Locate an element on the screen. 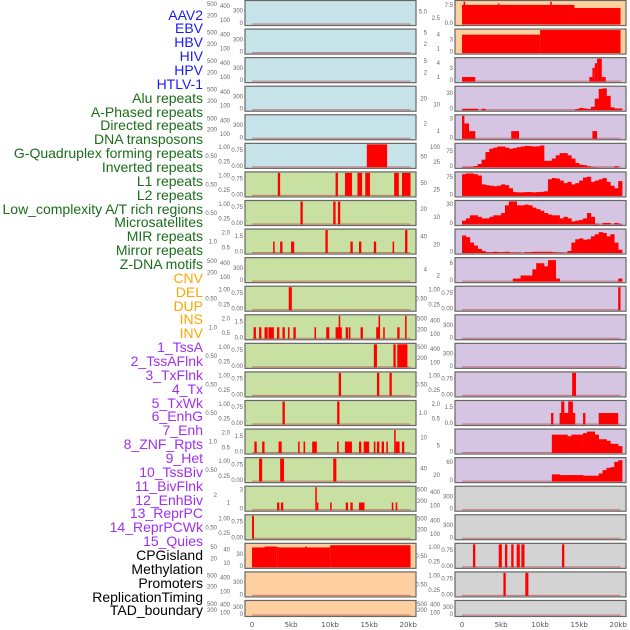 Image resolution: width=630 pixels, height=630 pixels. y-tick-label: 75 is located at coordinates (449, 152).